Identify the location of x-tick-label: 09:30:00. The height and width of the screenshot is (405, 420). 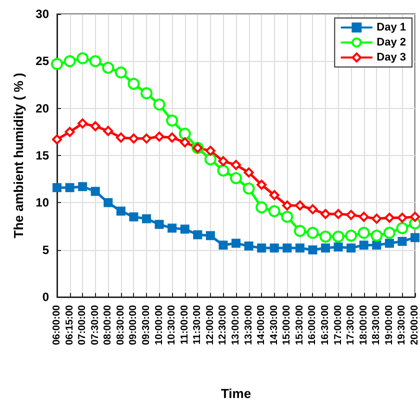
(146, 325).